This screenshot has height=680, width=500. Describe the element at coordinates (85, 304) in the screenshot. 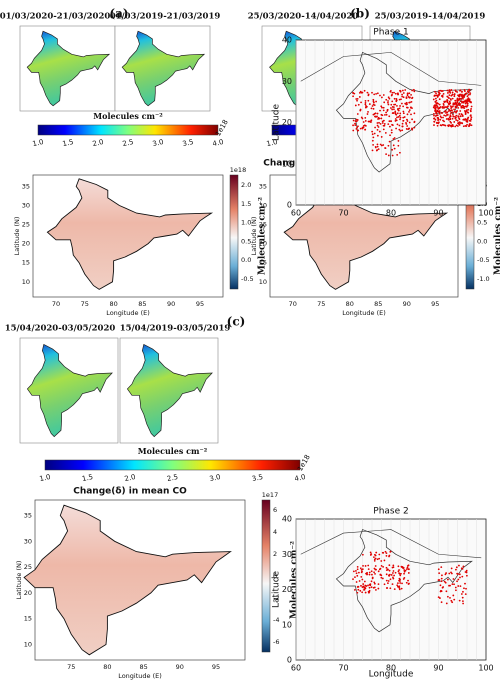

I see `x-tick-label: 75` at that location.